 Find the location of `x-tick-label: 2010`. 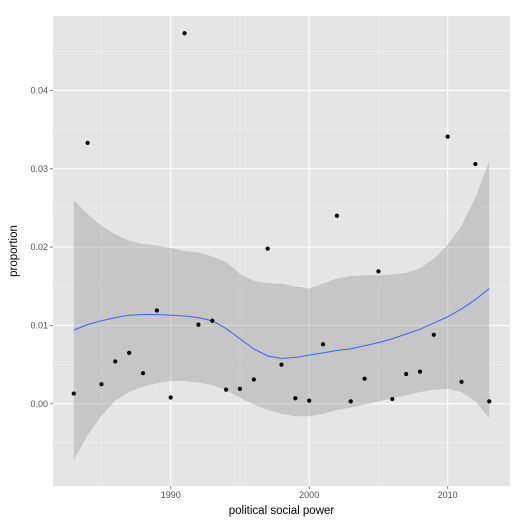

x-tick-label: 2010 is located at coordinates (448, 495).